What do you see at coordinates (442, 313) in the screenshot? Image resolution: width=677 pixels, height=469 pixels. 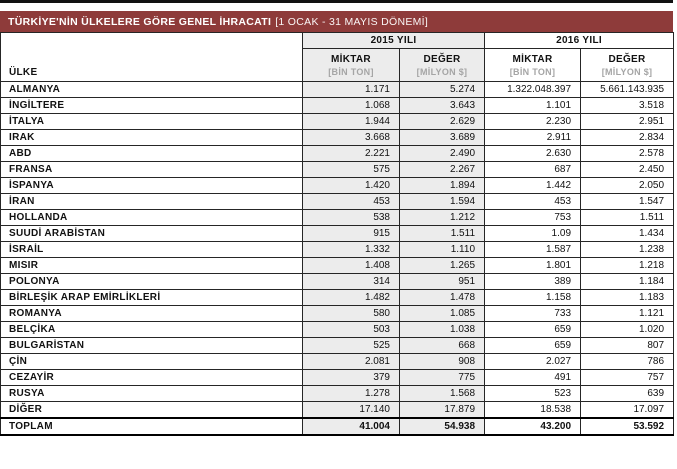 I see `value-cell: 1.085` at bounding box center [442, 313].